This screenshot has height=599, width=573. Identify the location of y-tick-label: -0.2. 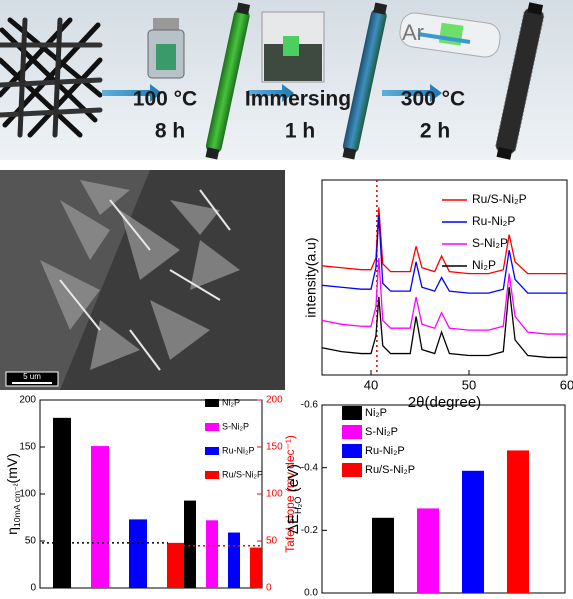
(310, 530).